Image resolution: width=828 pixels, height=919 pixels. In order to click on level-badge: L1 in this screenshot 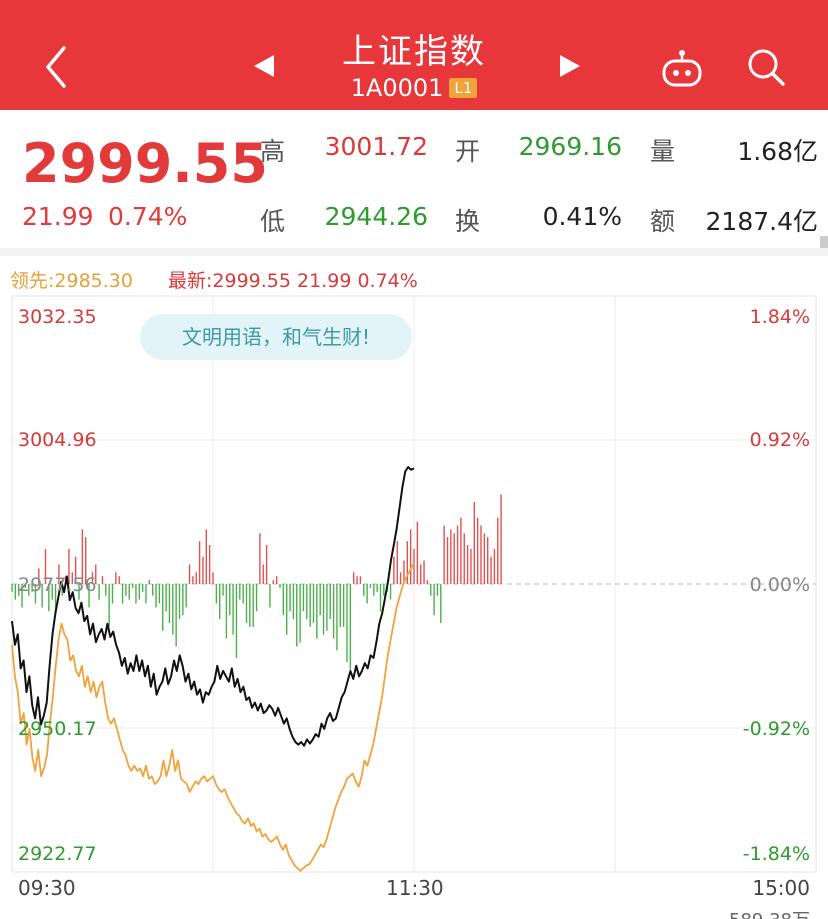, I will do `click(463, 88)`.